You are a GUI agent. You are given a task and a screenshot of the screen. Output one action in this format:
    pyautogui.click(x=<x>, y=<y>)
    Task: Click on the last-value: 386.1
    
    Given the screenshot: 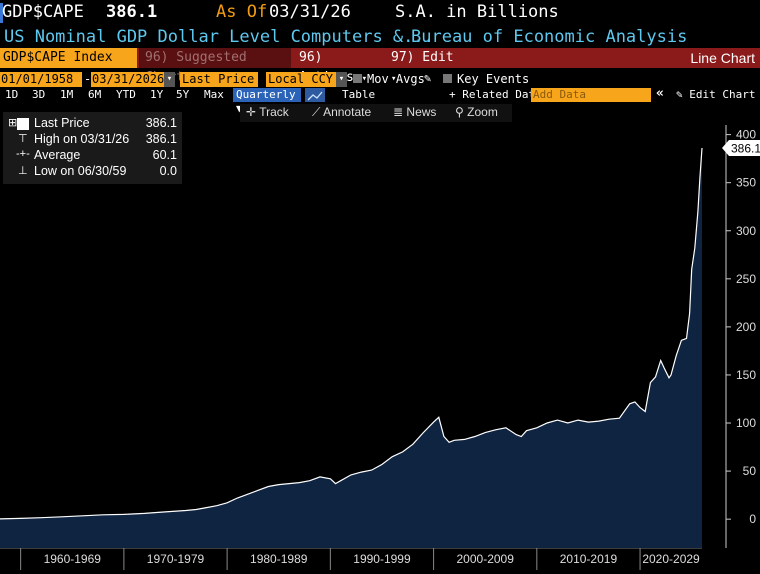 What is the action you would take?
    pyautogui.click(x=132, y=12)
    